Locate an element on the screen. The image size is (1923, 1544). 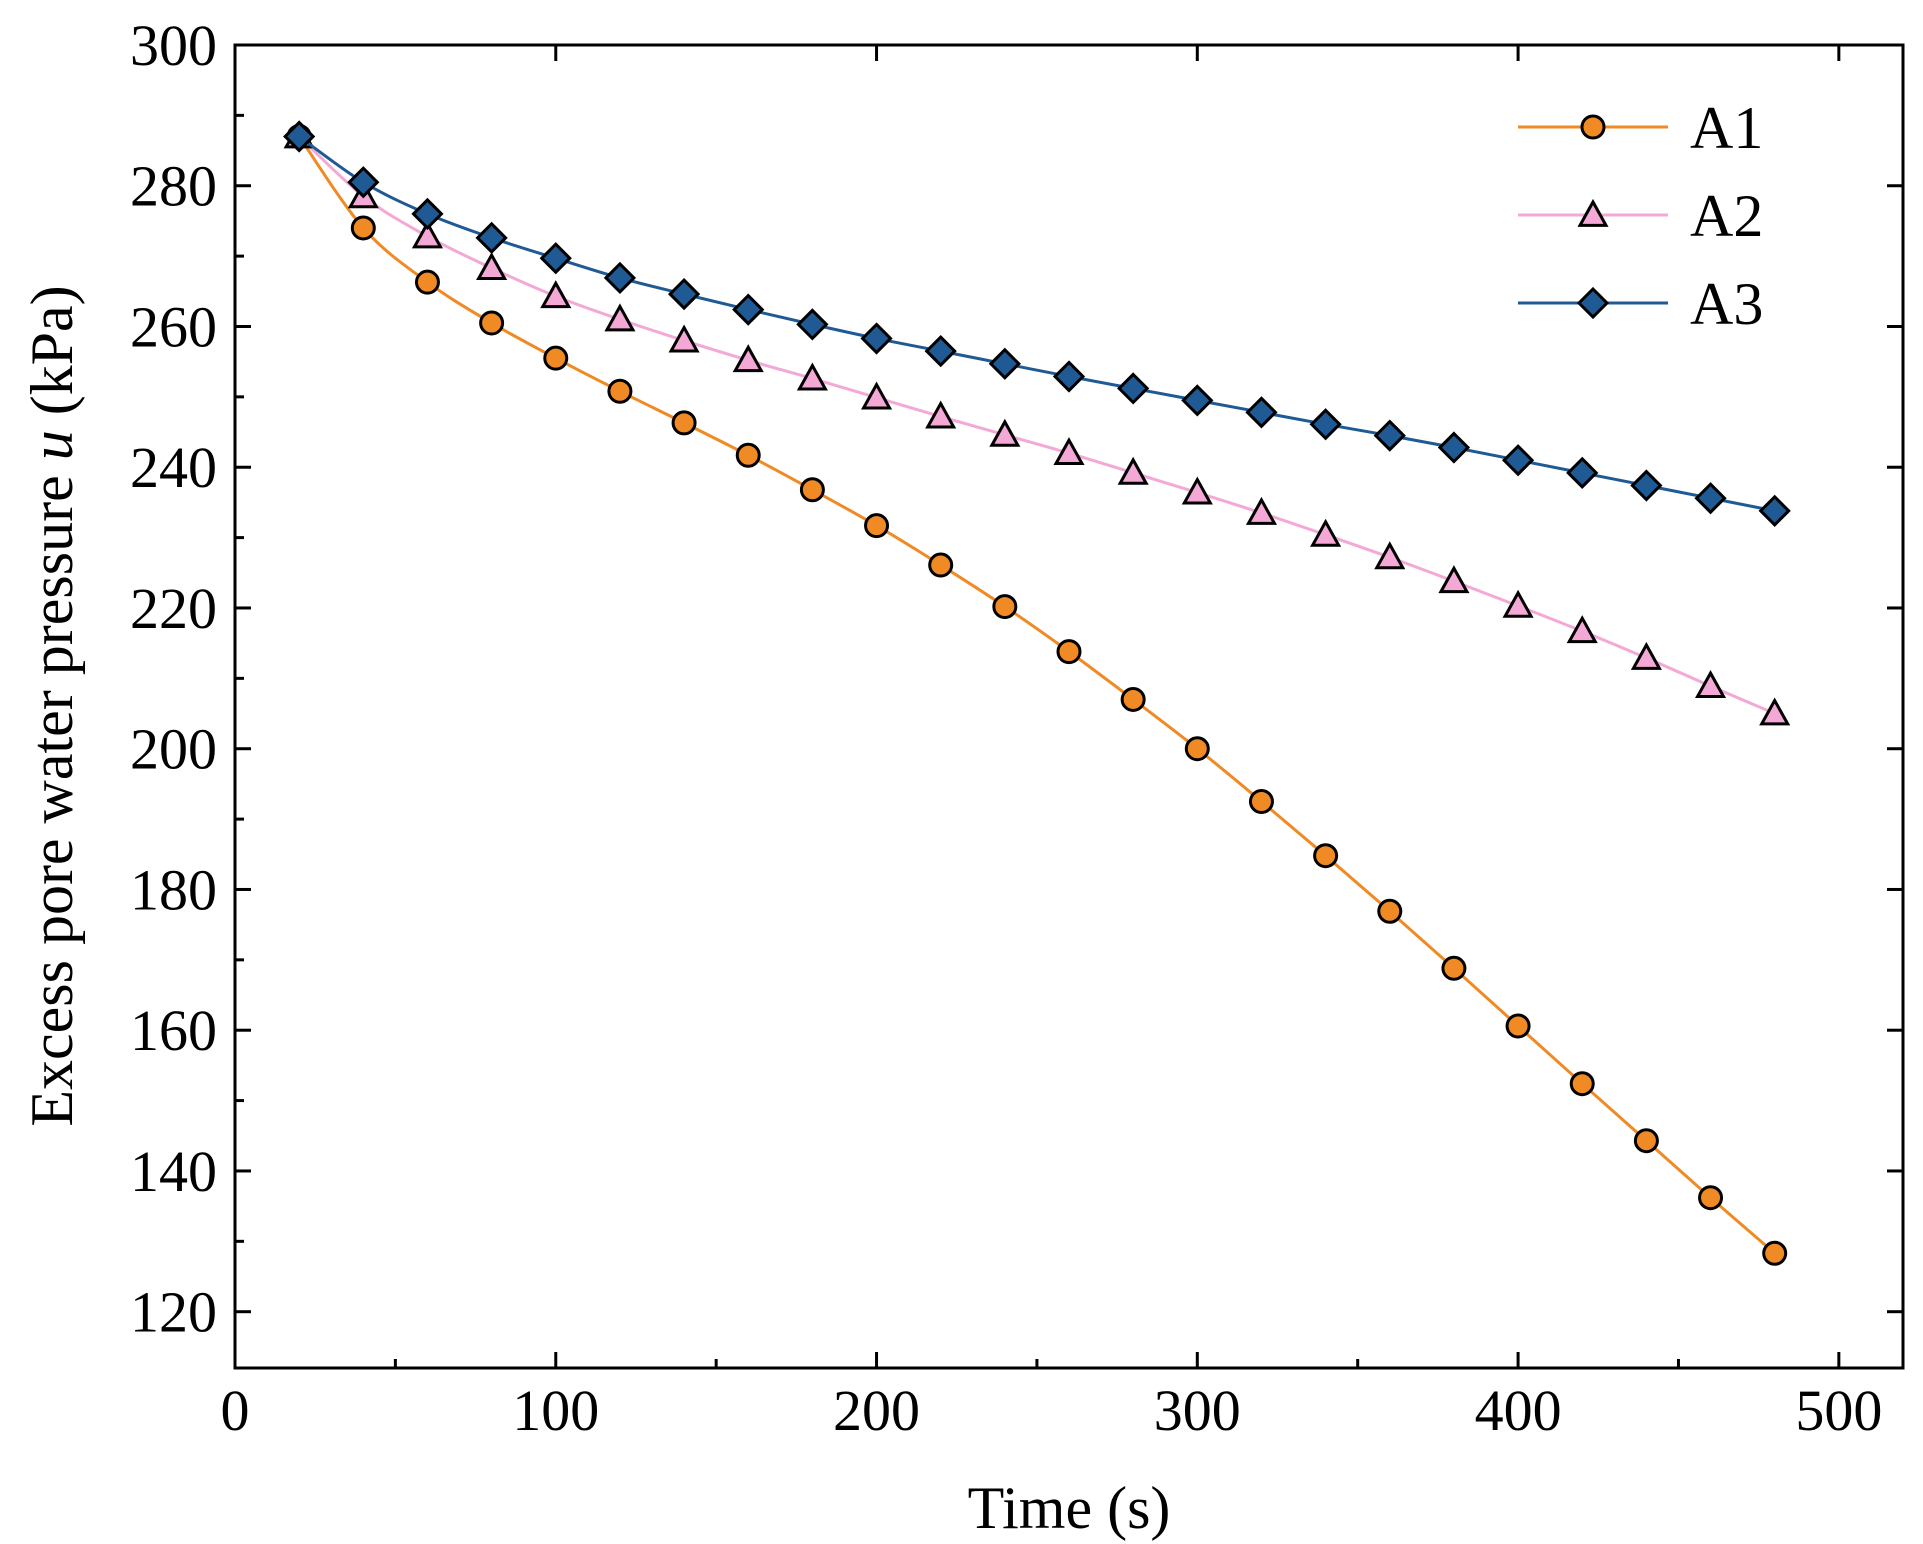
legend-label: A1 is located at coordinates (1726, 128).